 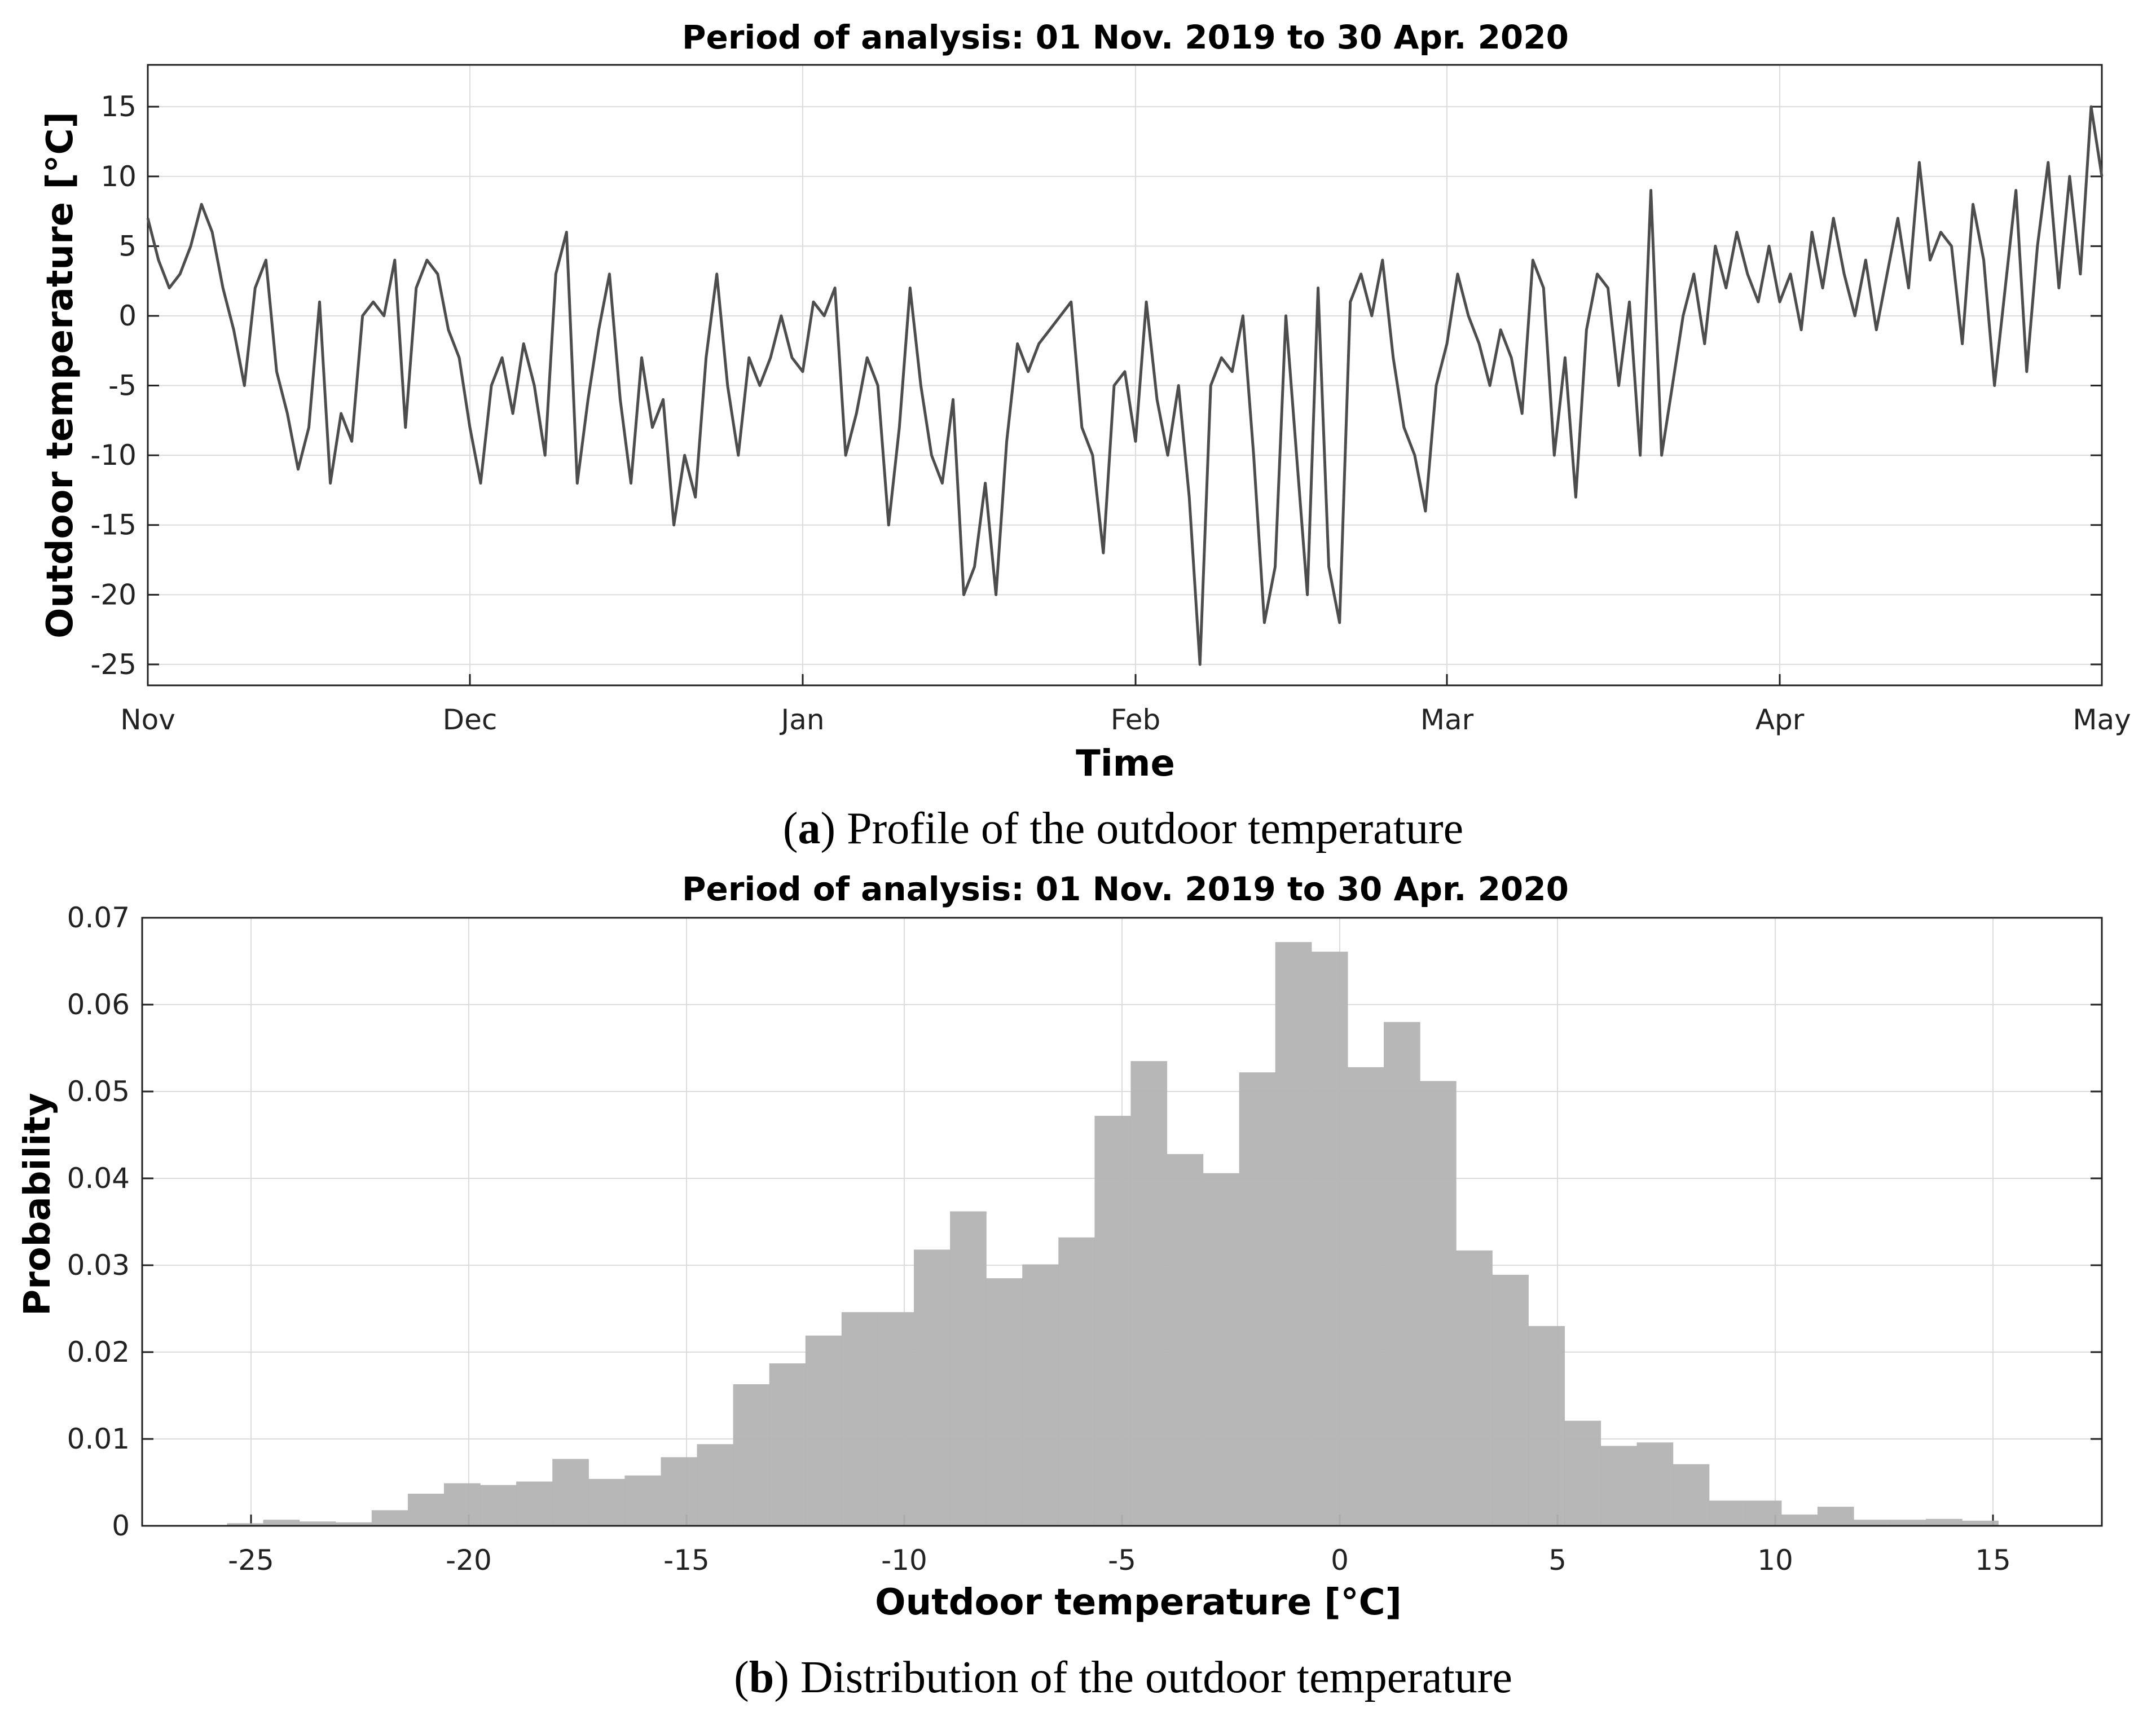 I want to click on caption-label: a, so click(x=809, y=828).